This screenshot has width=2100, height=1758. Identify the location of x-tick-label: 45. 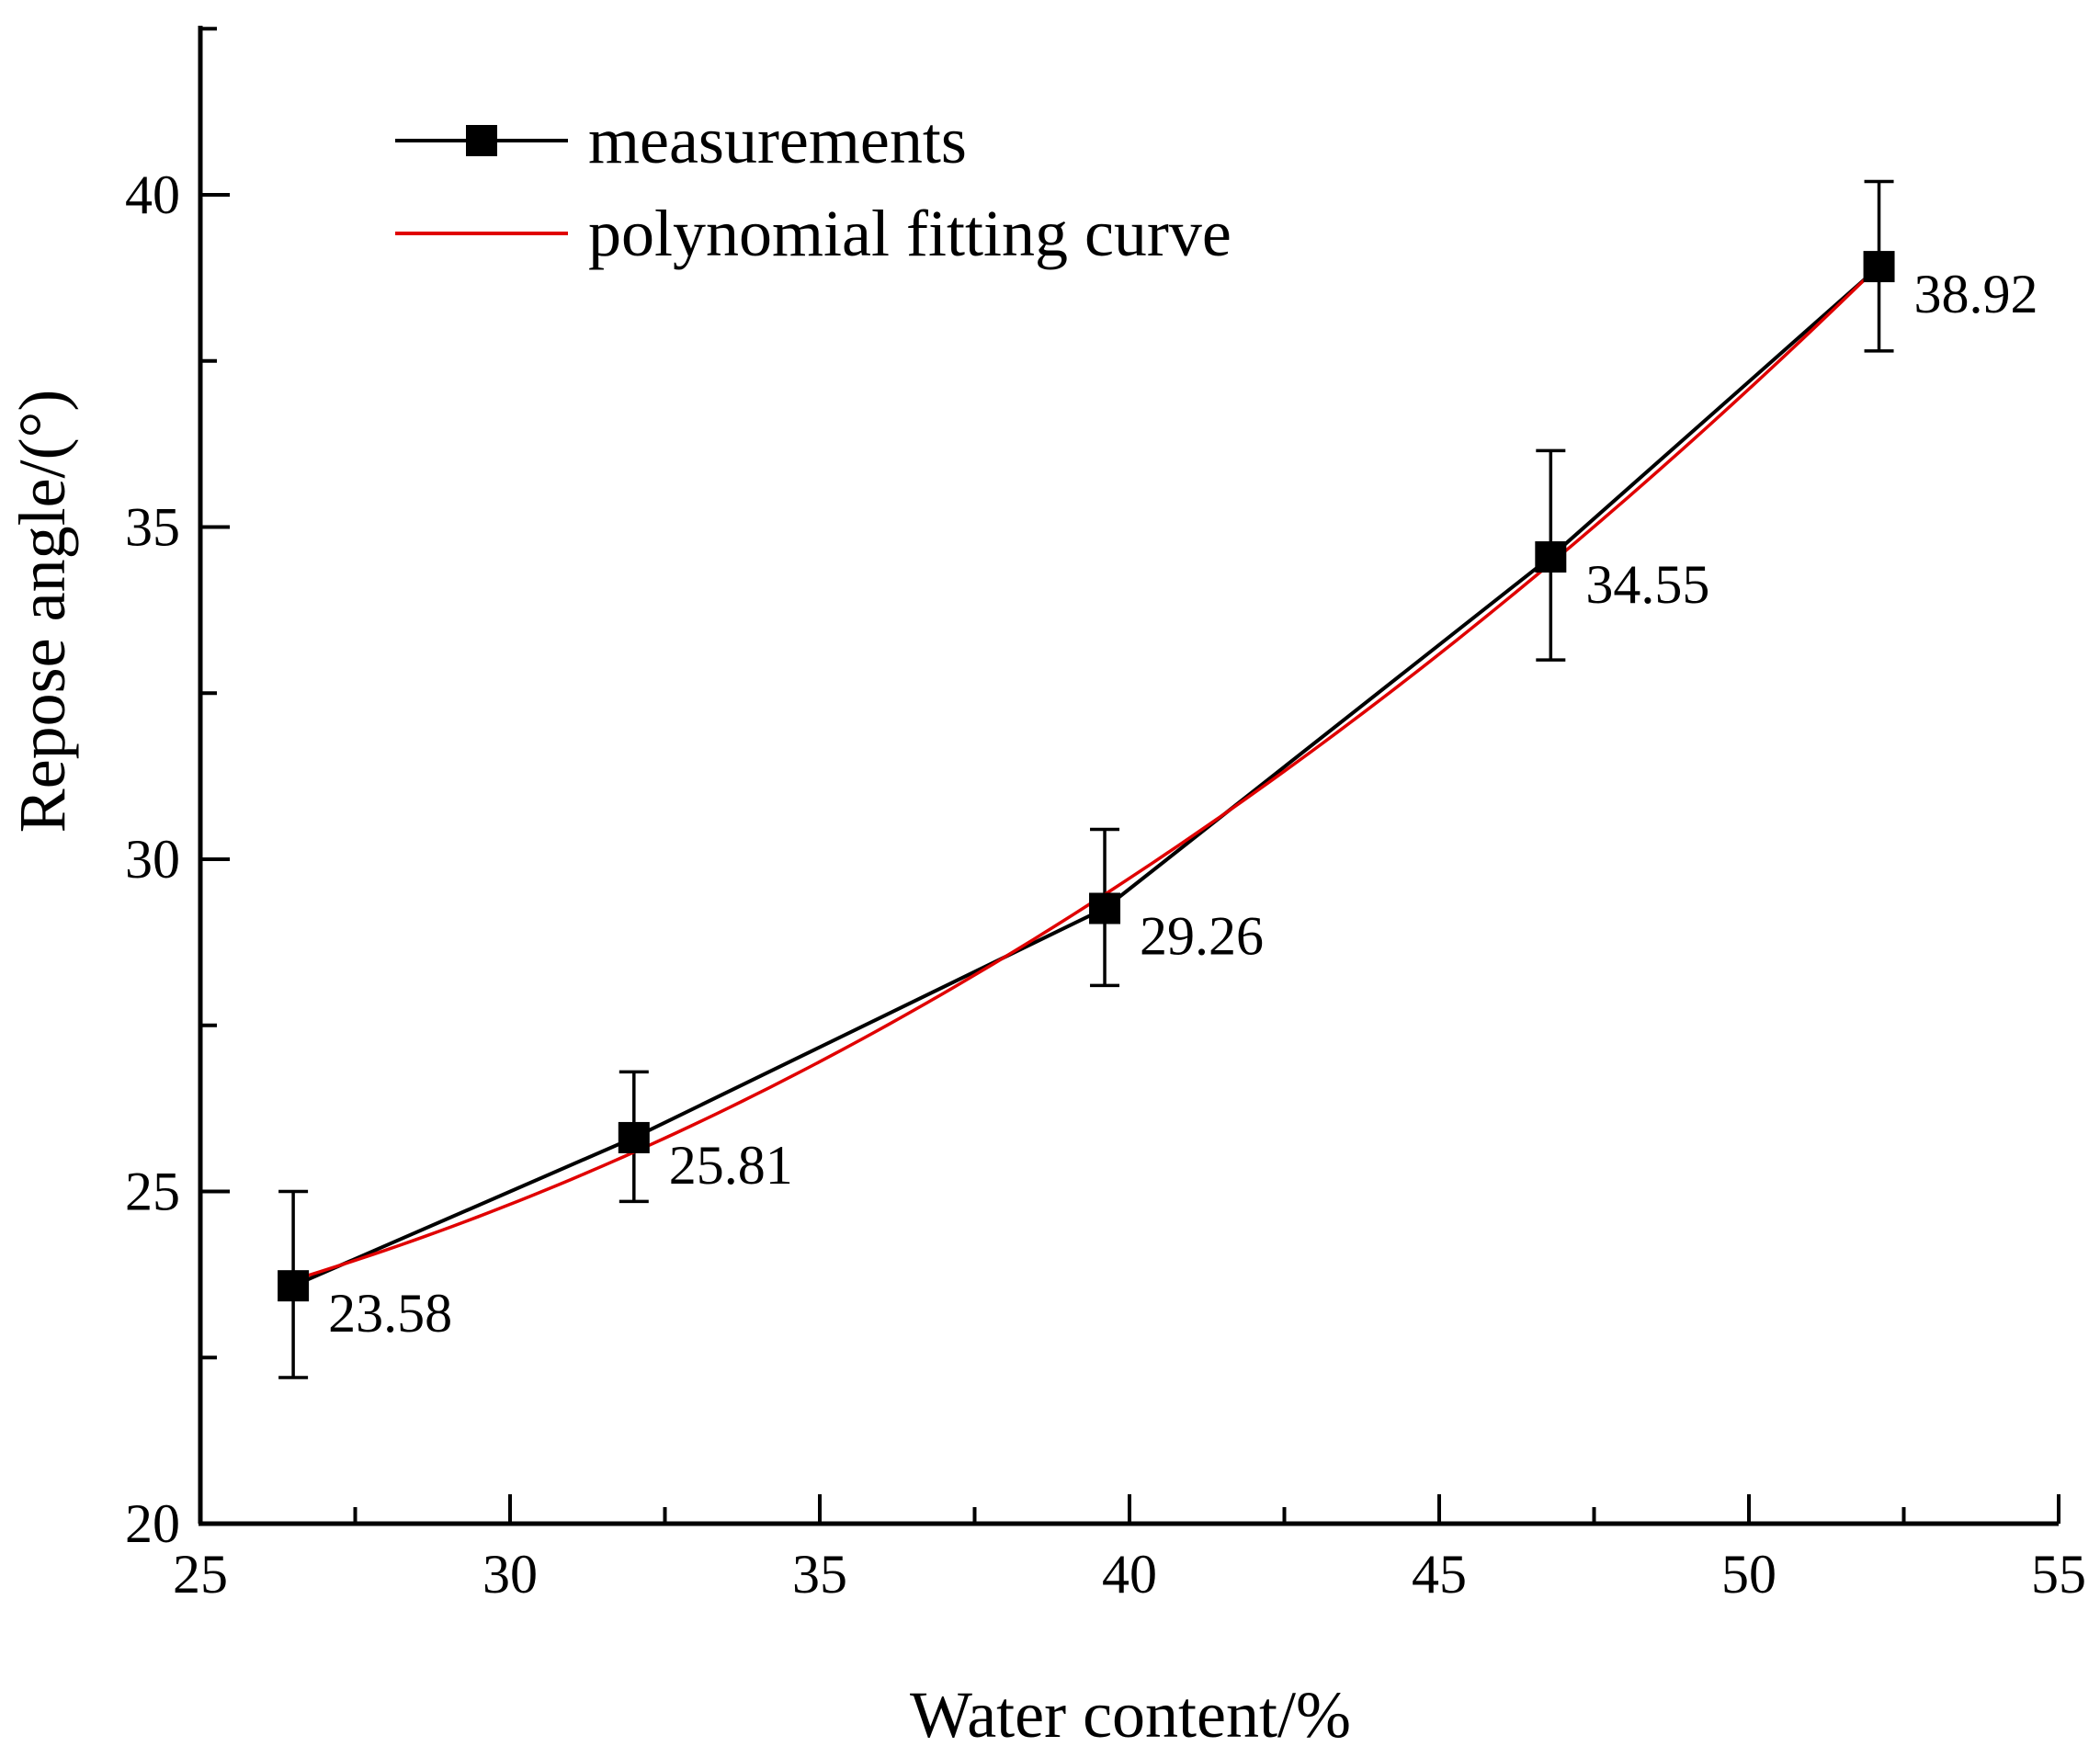
(1439, 1575).